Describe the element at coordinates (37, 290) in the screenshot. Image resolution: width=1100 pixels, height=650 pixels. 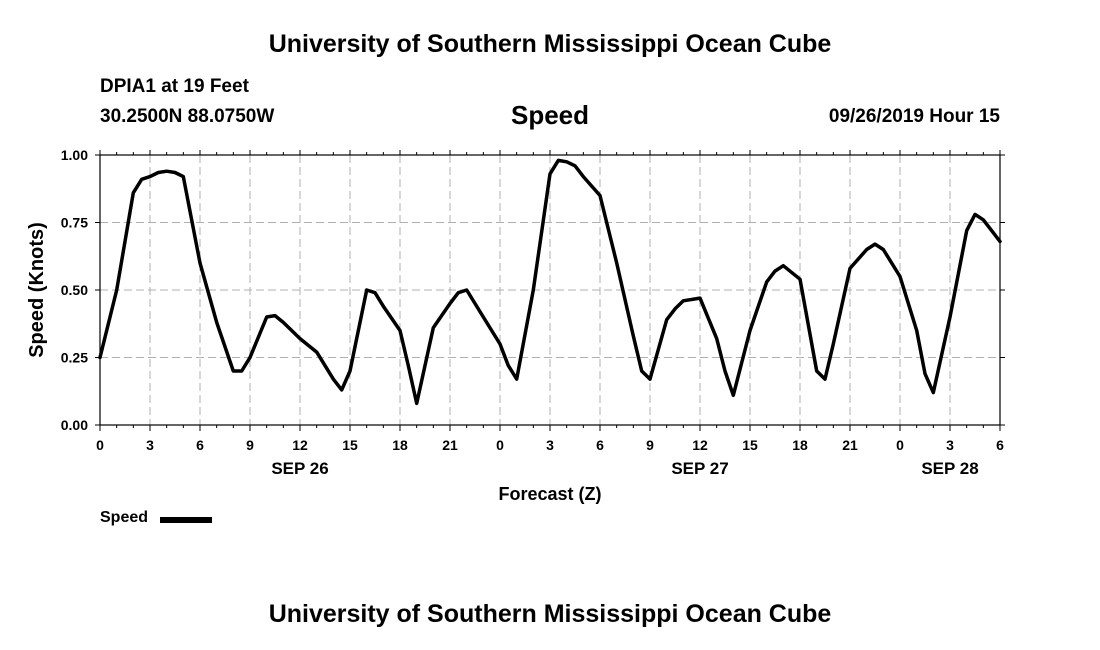
I see `y-axis-label: Speed (Knots)` at that location.